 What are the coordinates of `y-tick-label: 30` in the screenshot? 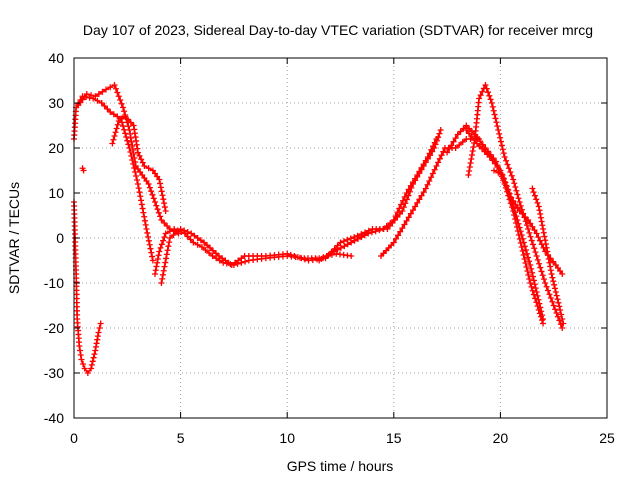 It's located at (56, 103).